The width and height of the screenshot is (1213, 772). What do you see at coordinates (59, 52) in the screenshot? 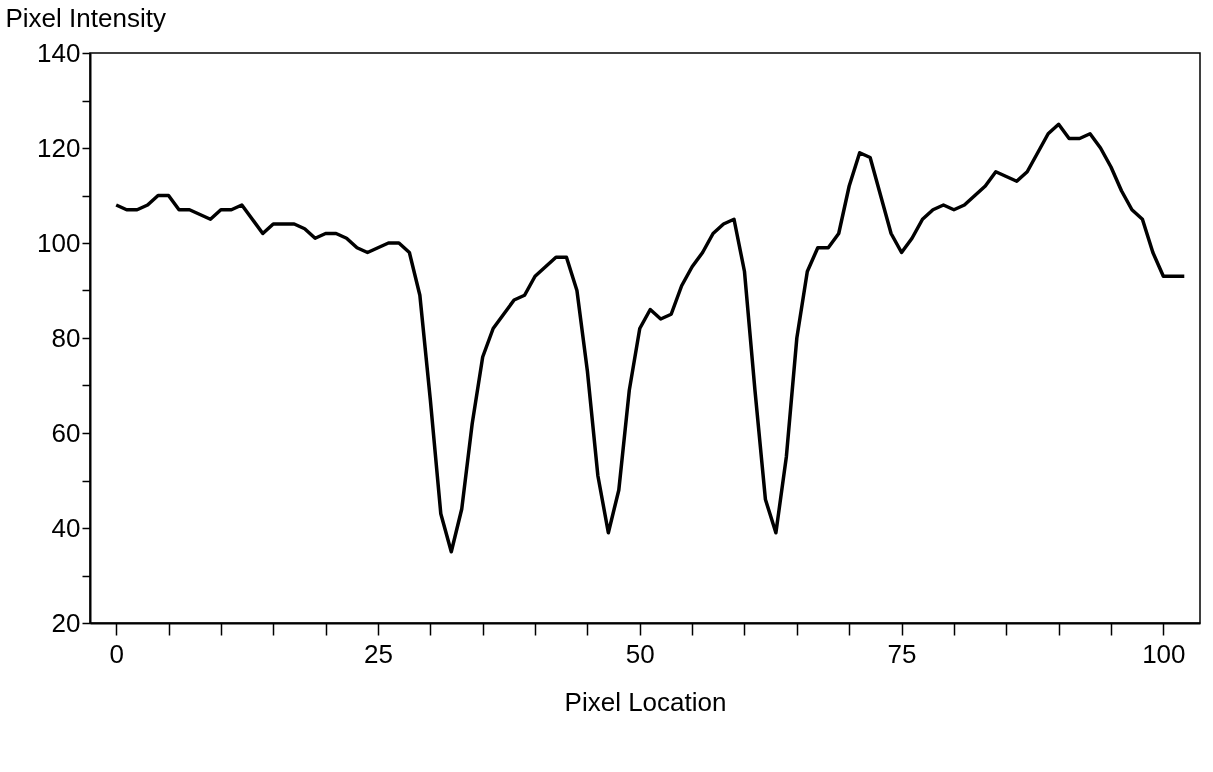
I see `y-tick-label: 140` at bounding box center [59, 52].